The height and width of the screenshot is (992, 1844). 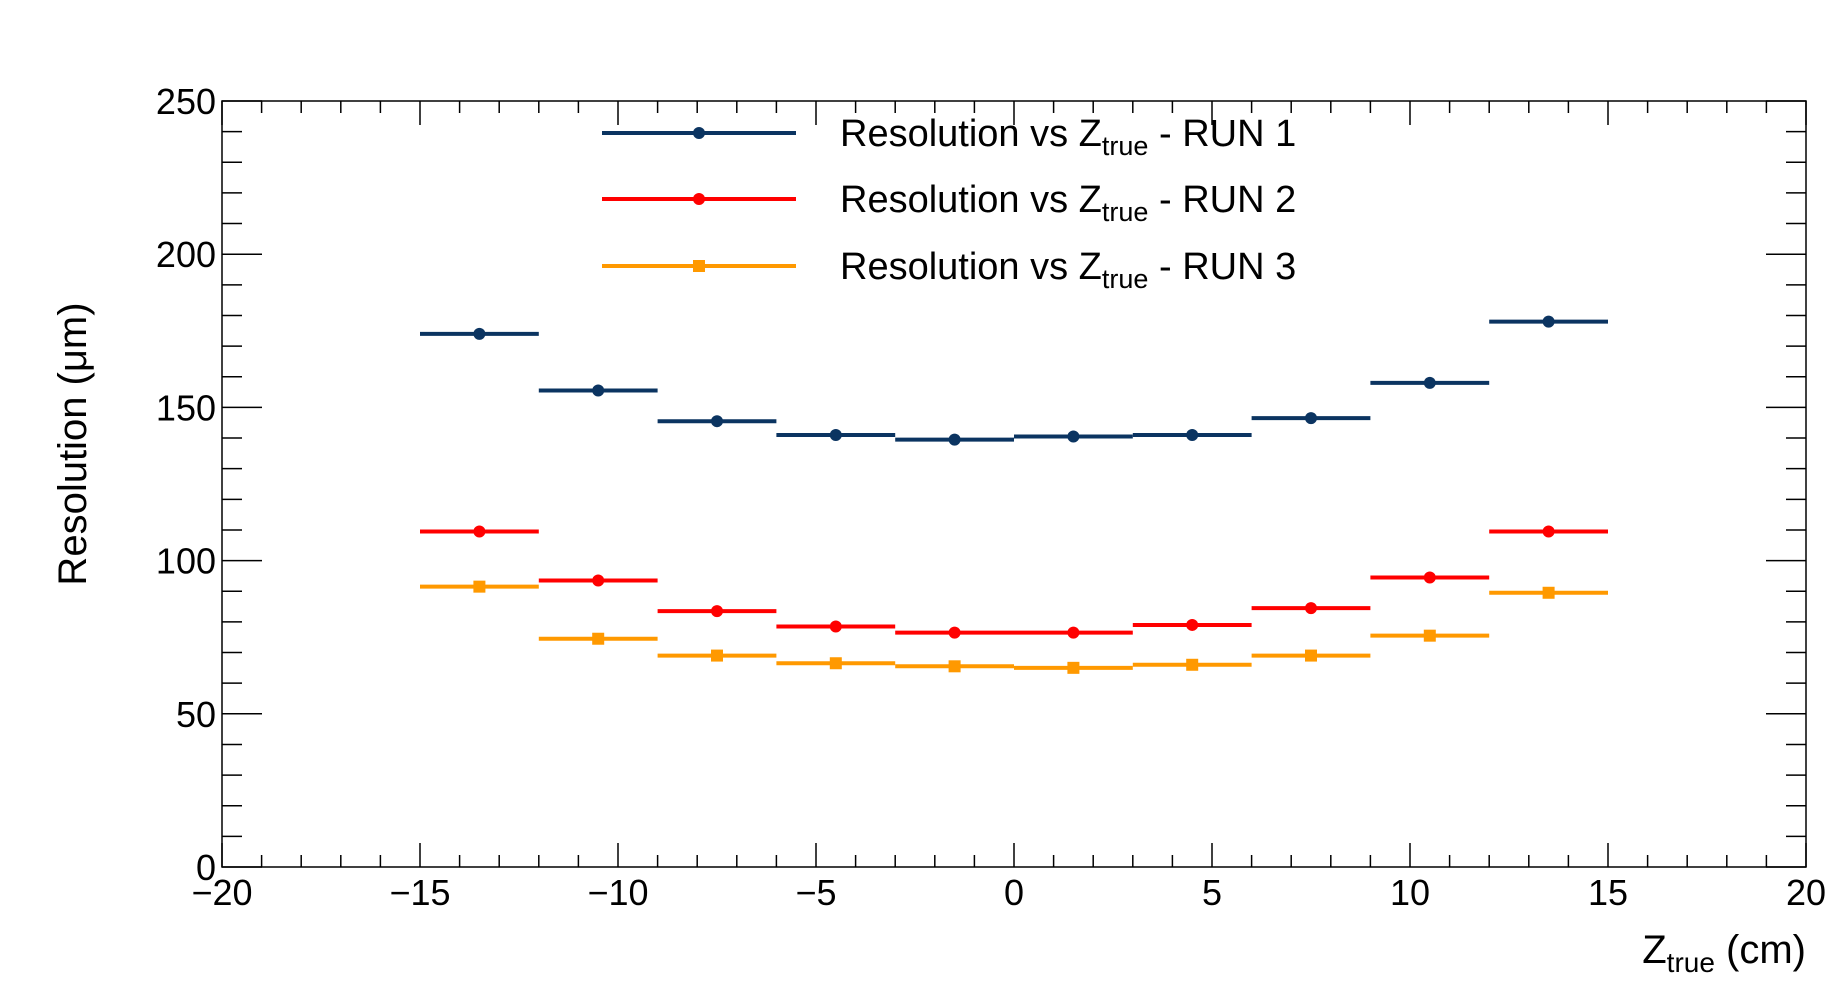 What do you see at coordinates (1608, 892) in the screenshot?
I see `x-tick-label: 15` at bounding box center [1608, 892].